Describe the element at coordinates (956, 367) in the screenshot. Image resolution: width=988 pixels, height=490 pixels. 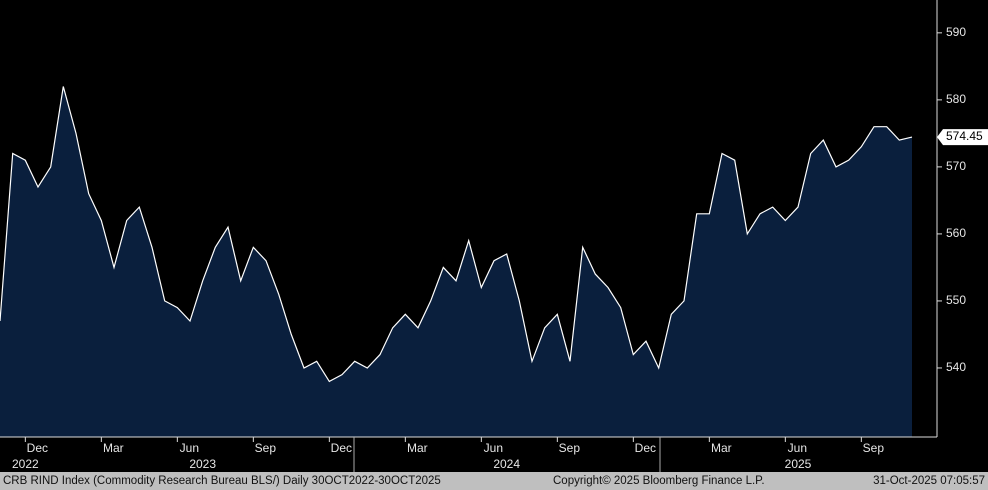
I see `y-tick-label: 540` at that location.